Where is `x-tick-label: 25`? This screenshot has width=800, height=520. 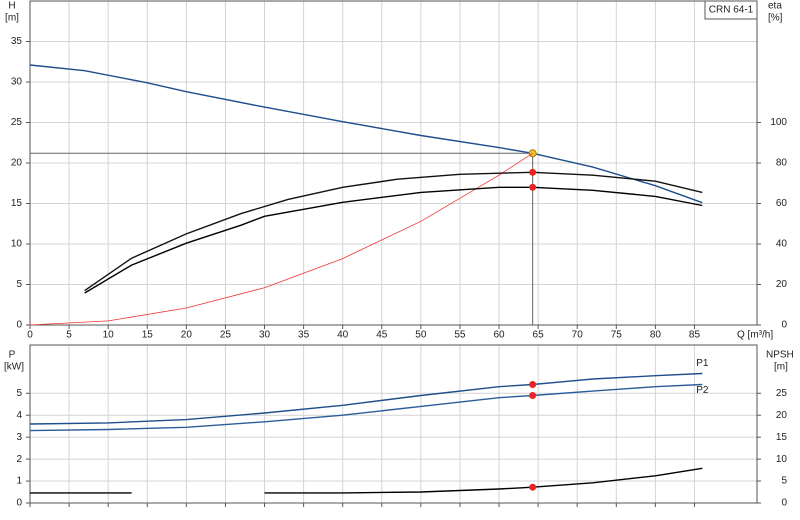
x-tick-label: 25 is located at coordinates (226, 335).